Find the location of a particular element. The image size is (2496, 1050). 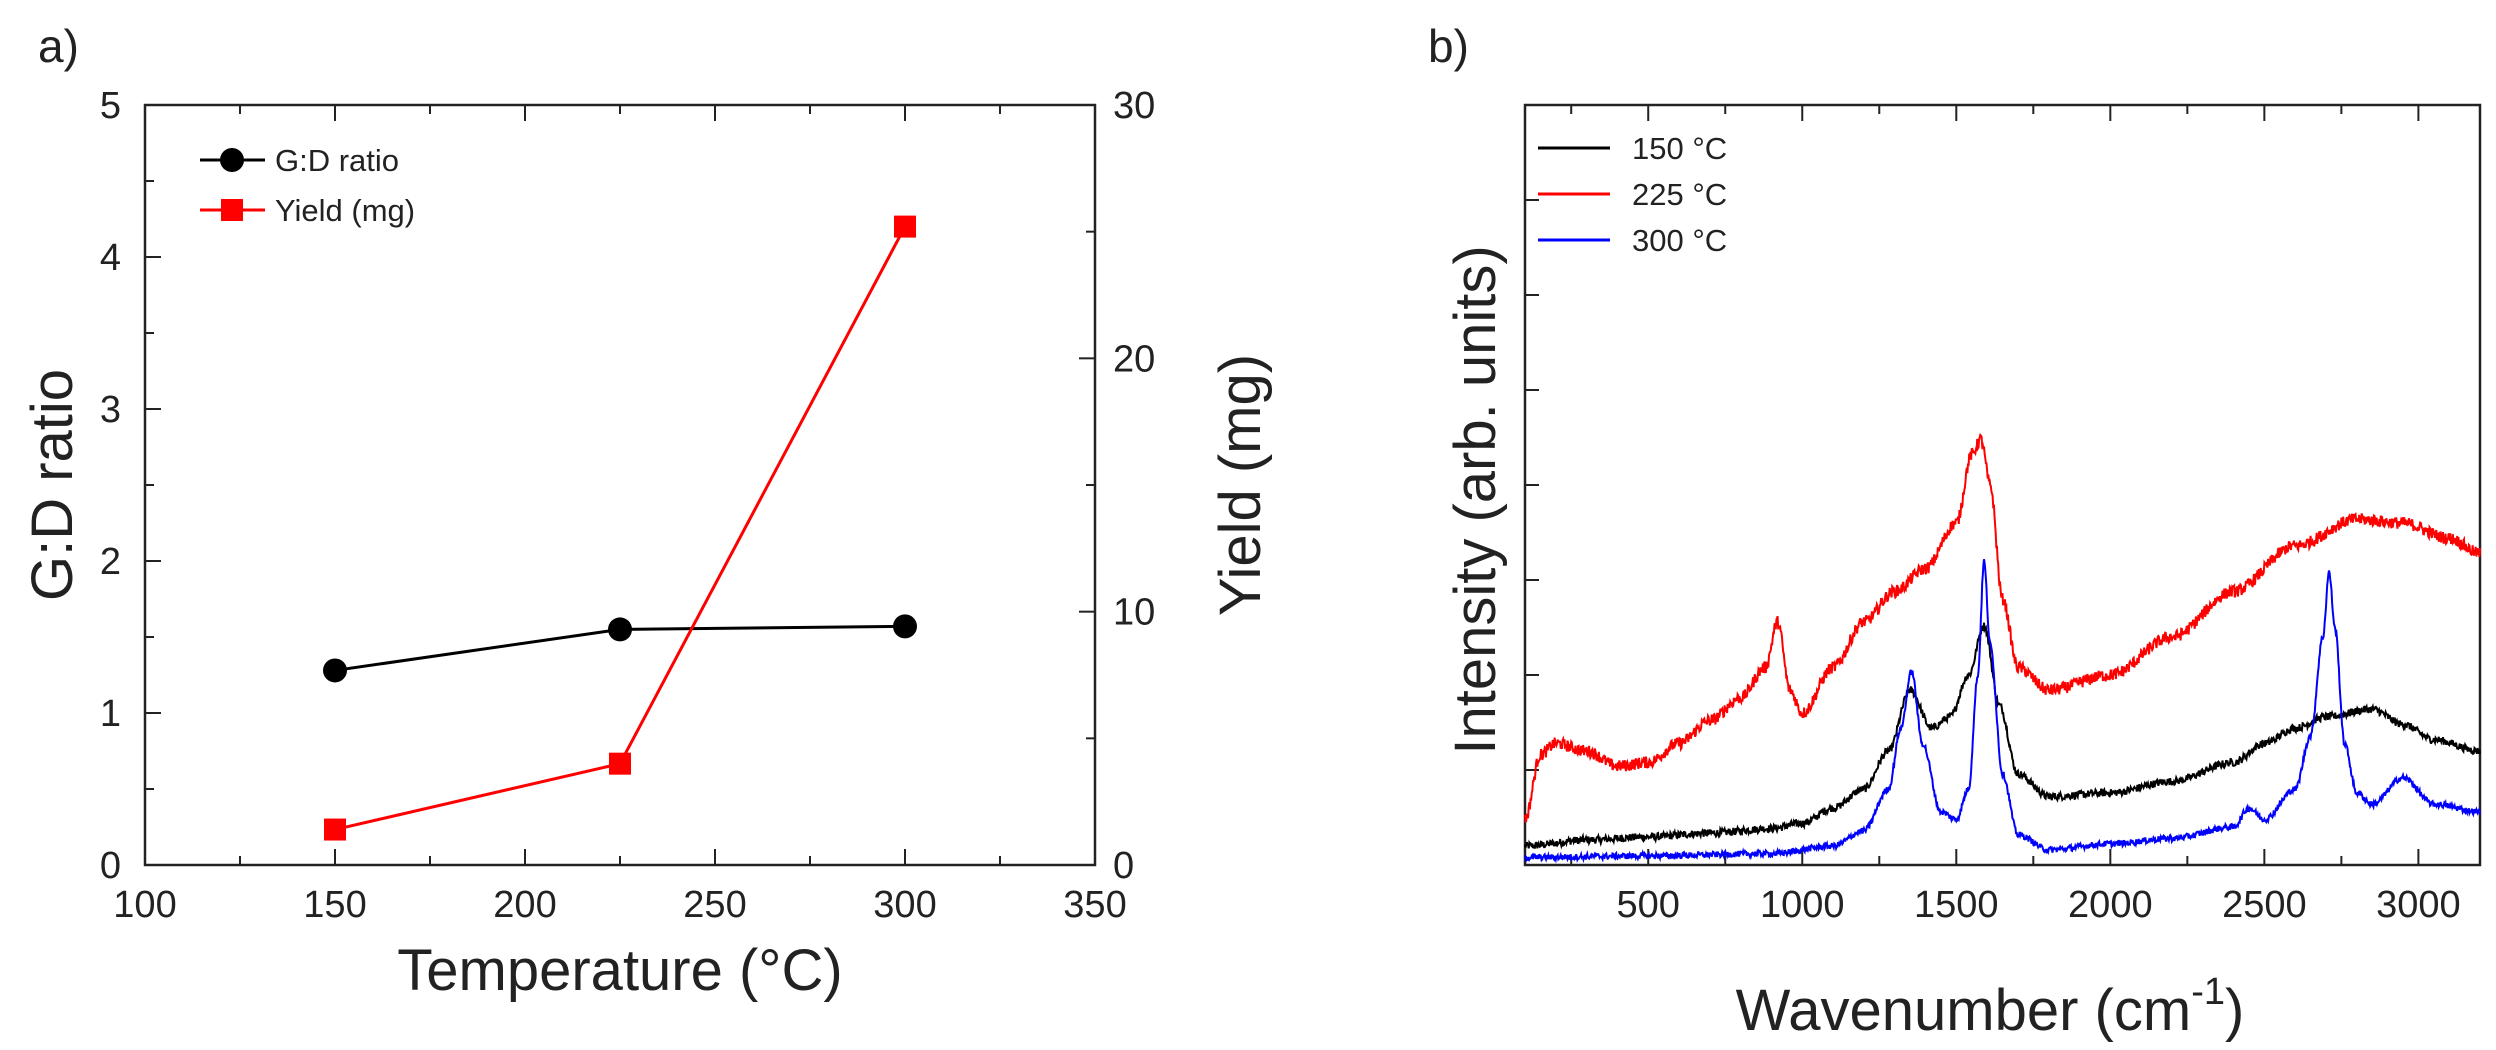

panel-b-legend: 150 °C 225 °C 300 °C is located at coordinates (1632, 194).